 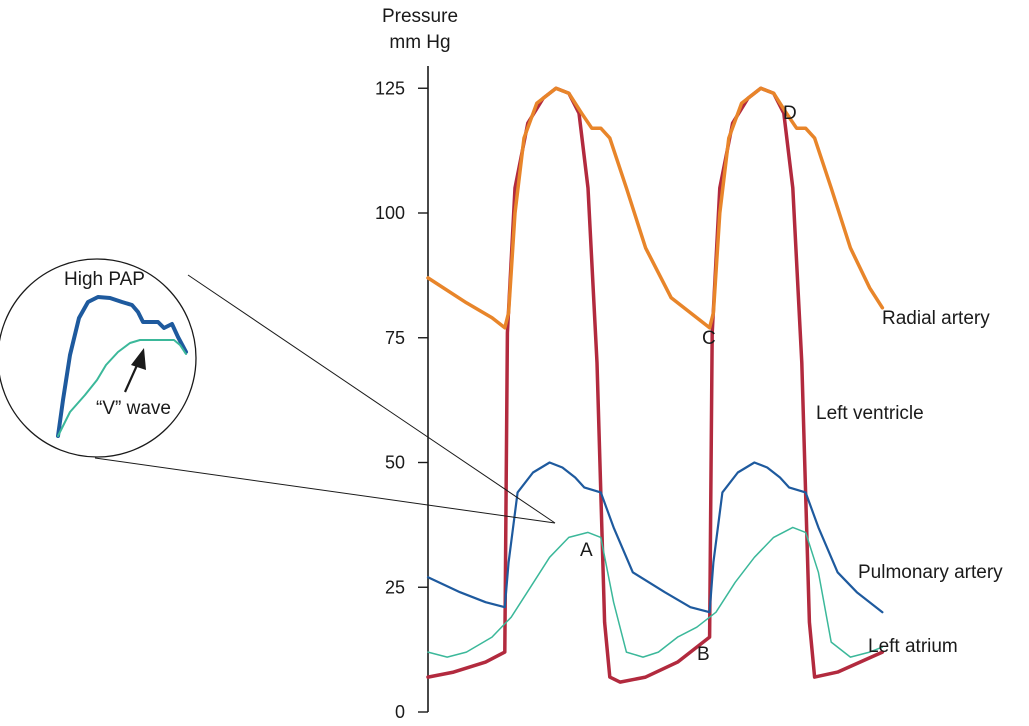 I want to click on series-label-left-ventricle: Left ventricle, so click(x=870, y=413).